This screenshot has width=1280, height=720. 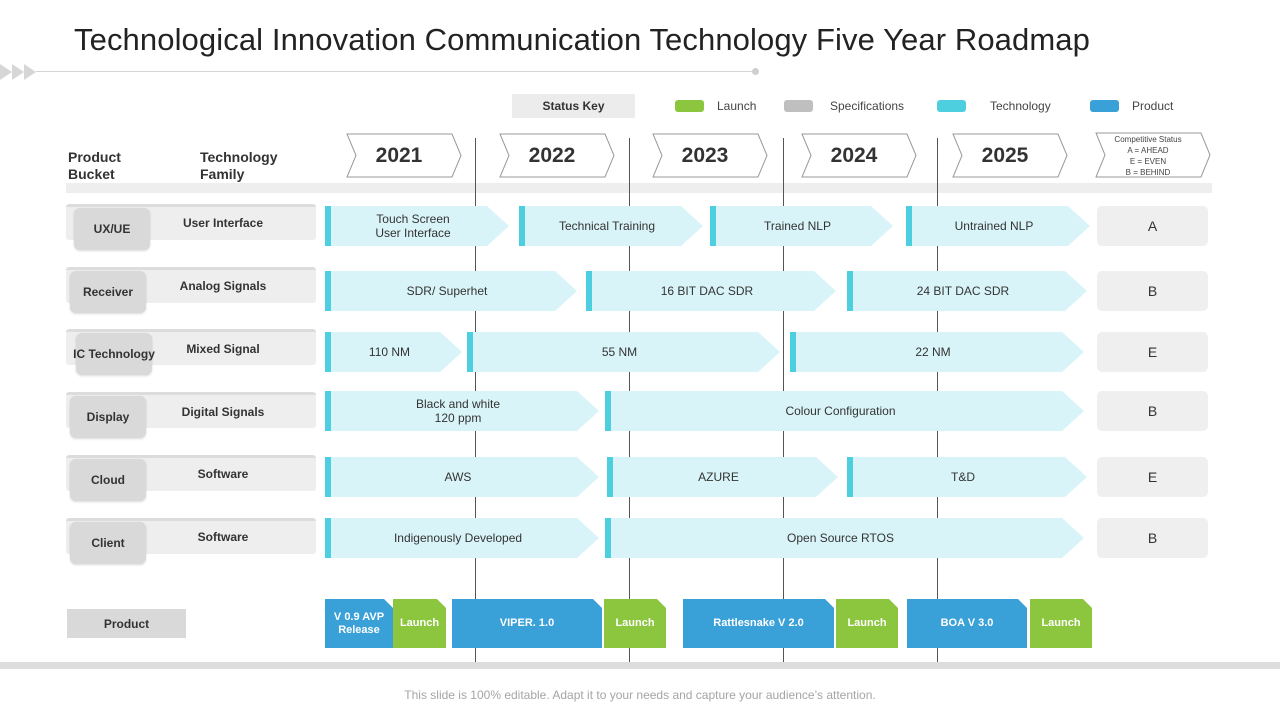 I want to click on roadmap-segment: 24 BIT DAC SDR, so click(x=970, y=291).